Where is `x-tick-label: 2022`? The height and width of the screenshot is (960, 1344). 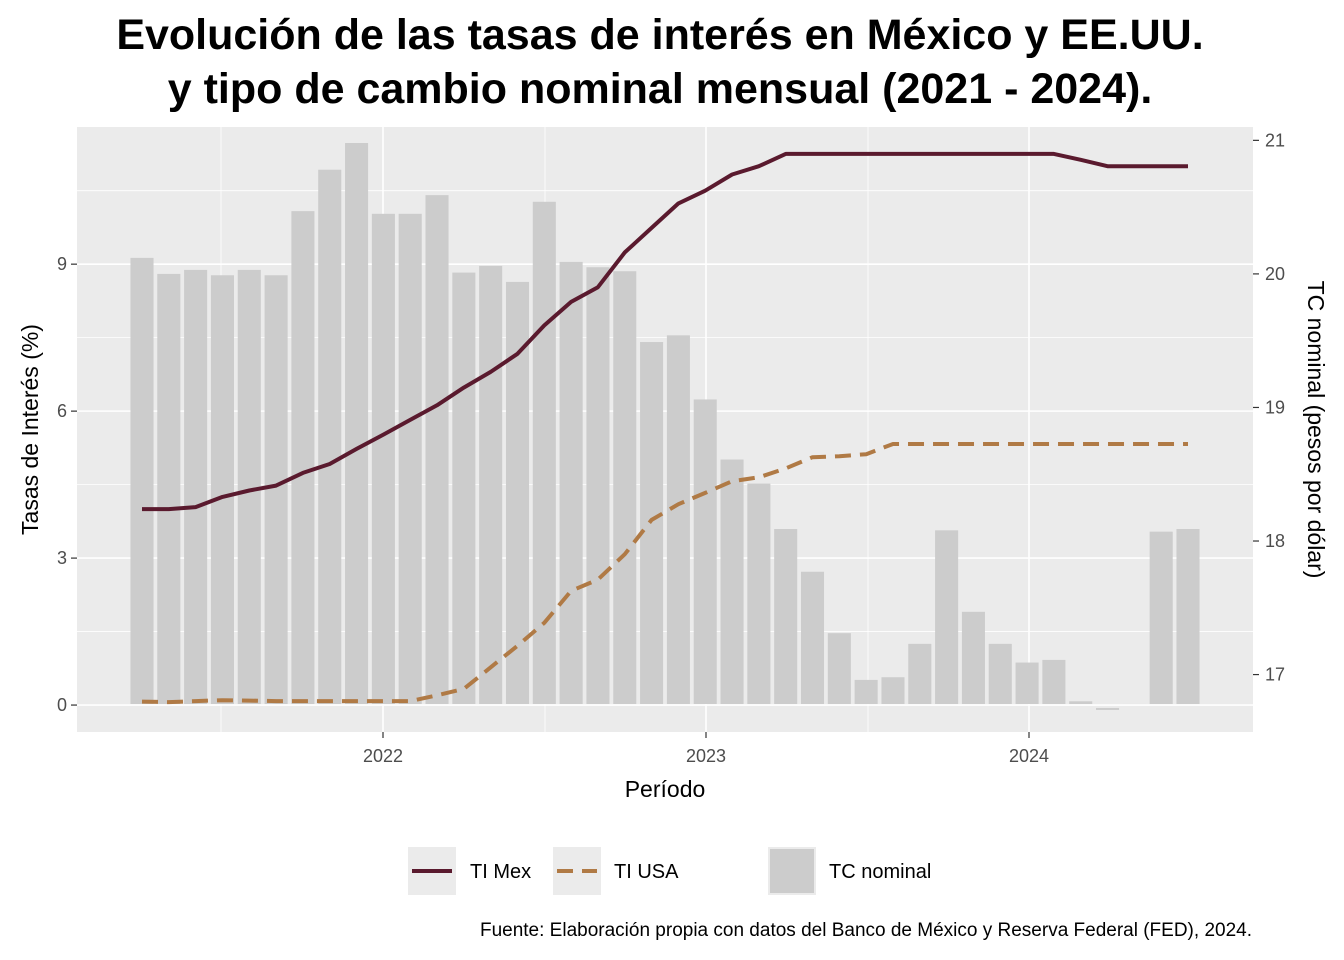 x-tick-label: 2022 is located at coordinates (383, 756).